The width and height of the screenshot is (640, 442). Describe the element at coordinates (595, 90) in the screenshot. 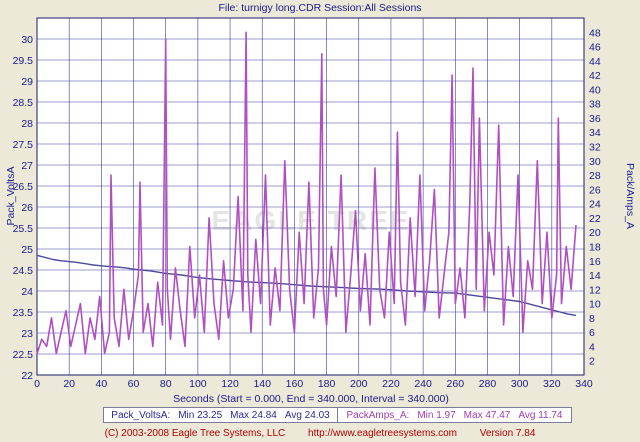

I see `y-tick-label-right: 40` at that location.